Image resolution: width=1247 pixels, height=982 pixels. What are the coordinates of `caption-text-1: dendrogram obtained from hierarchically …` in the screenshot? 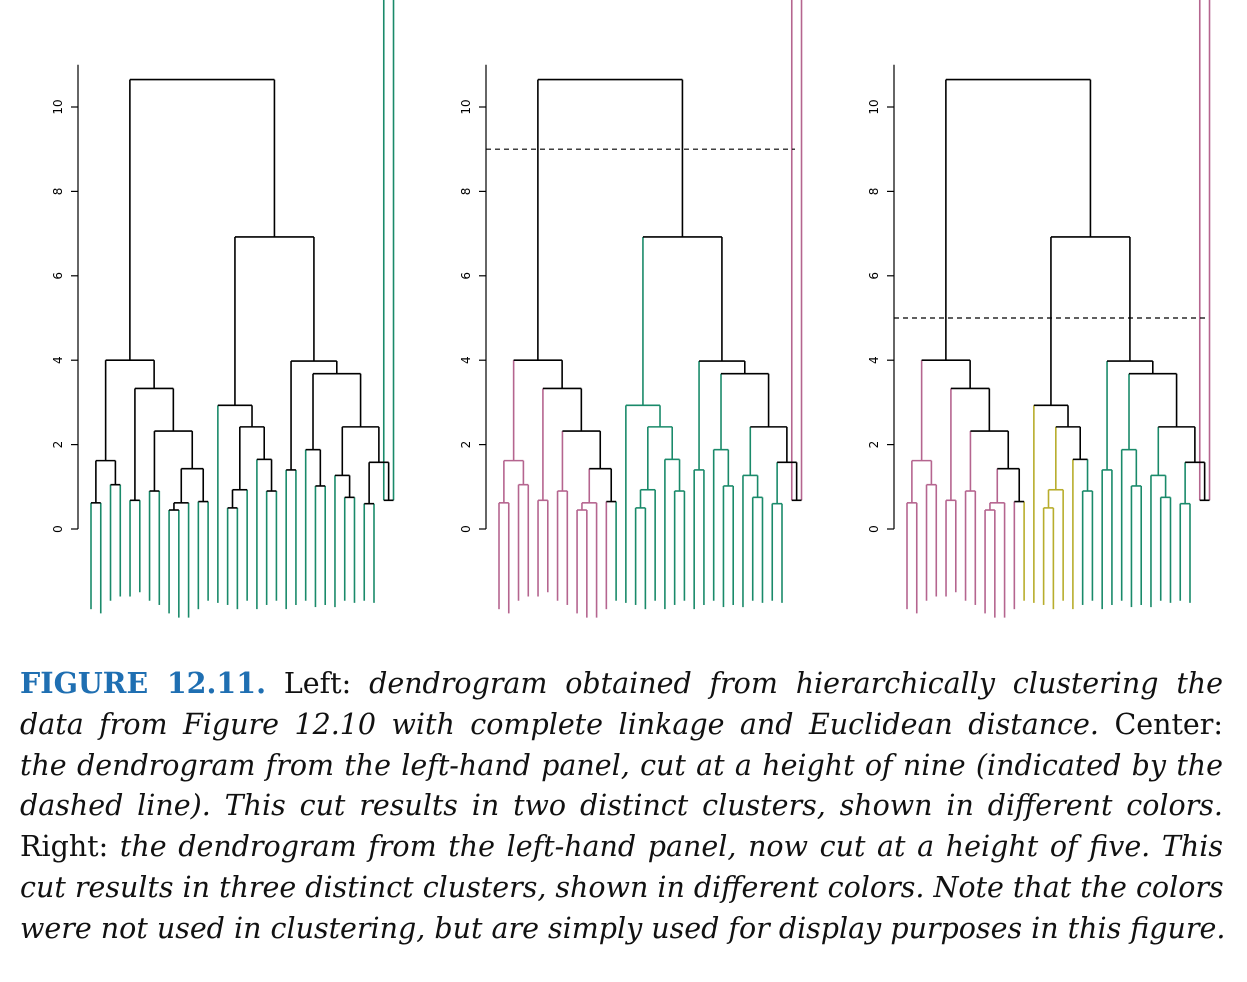 It's located at (796, 683).